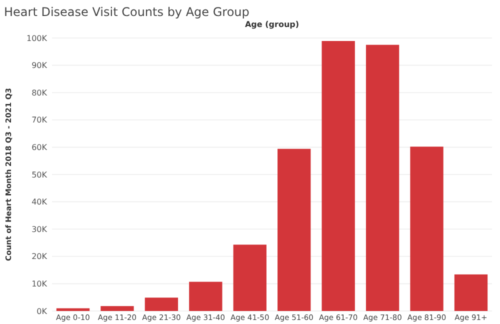 Image resolution: width=500 pixels, height=324 pixels. I want to click on x-axis-title: Age (group), so click(272, 24).